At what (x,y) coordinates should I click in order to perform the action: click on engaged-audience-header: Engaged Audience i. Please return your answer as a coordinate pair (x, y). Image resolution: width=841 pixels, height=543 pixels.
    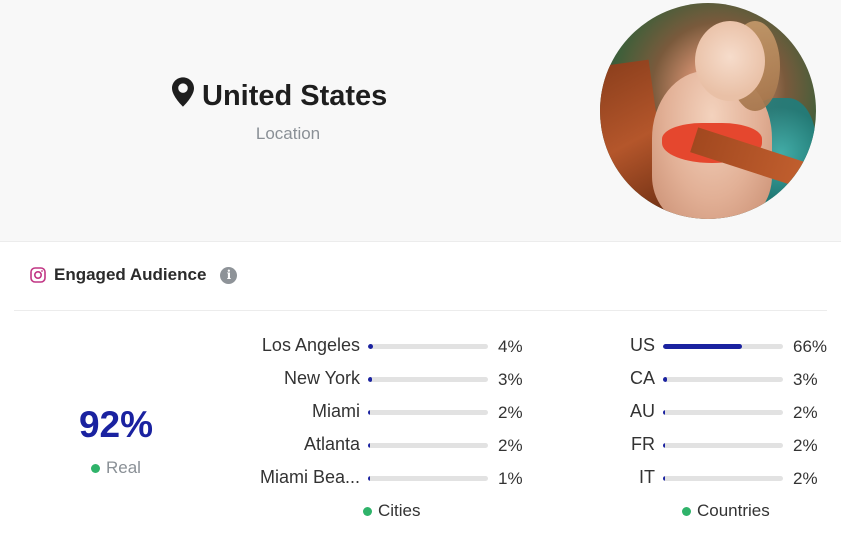
    Looking at the image, I should click on (134, 275).